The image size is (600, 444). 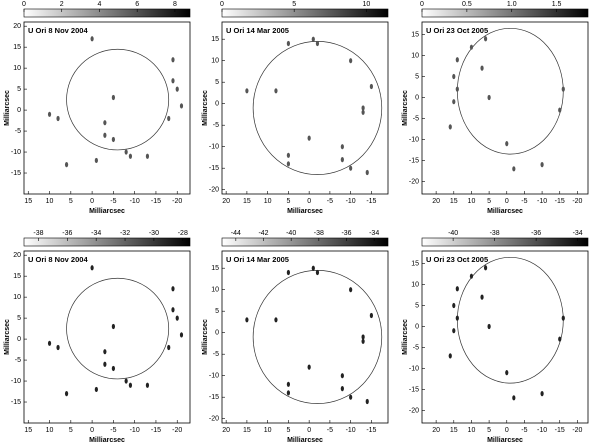 I want to click on colorbar-tick-label: 0, so click(x=422, y=4).